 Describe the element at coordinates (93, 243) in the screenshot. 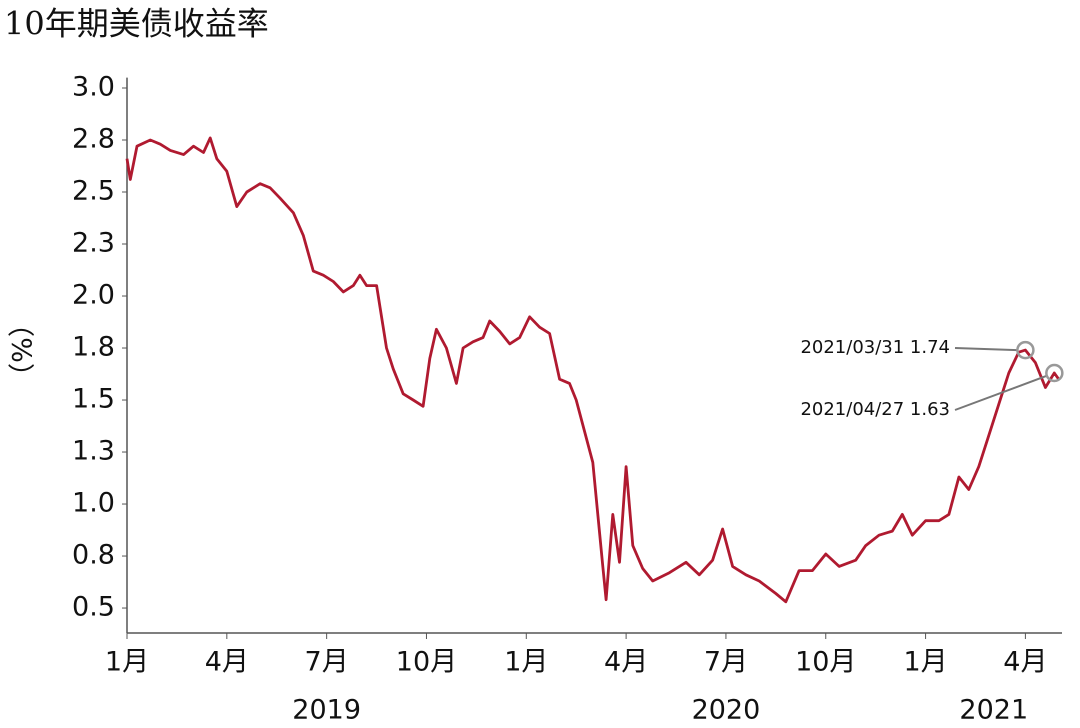

I see `y-tick-label: 2.3` at that location.